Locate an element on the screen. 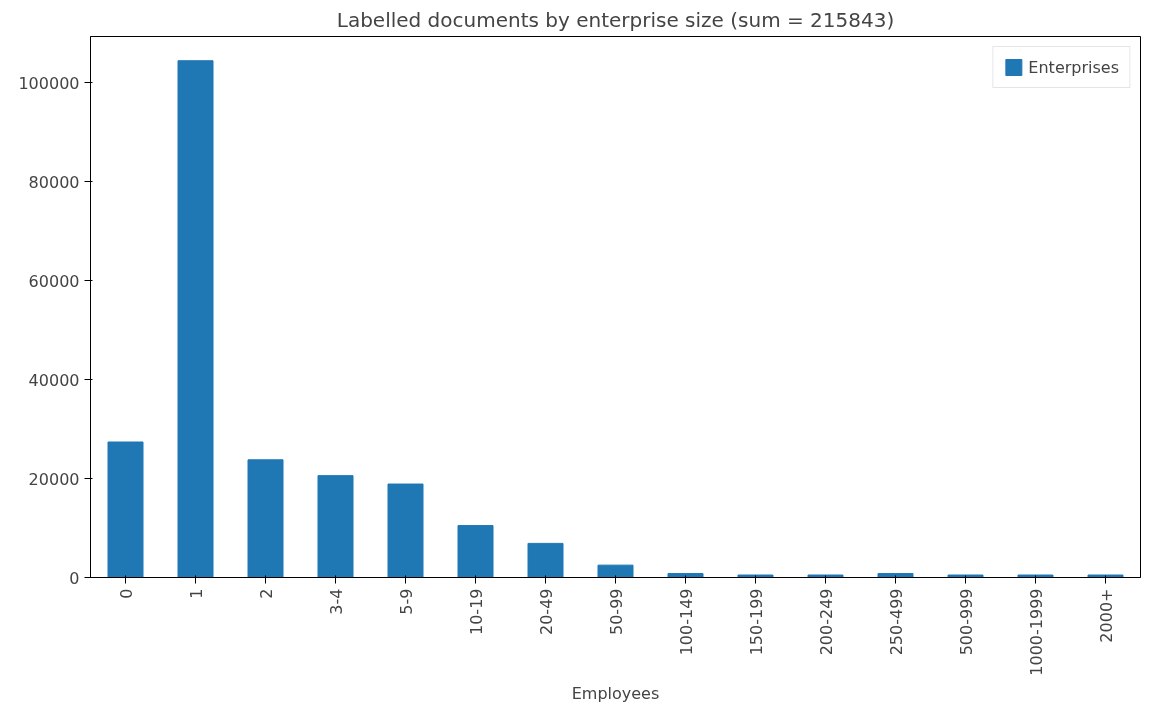 The height and width of the screenshot is (711, 1160). x-tick-label: 150-199 is located at coordinates (756, 622).